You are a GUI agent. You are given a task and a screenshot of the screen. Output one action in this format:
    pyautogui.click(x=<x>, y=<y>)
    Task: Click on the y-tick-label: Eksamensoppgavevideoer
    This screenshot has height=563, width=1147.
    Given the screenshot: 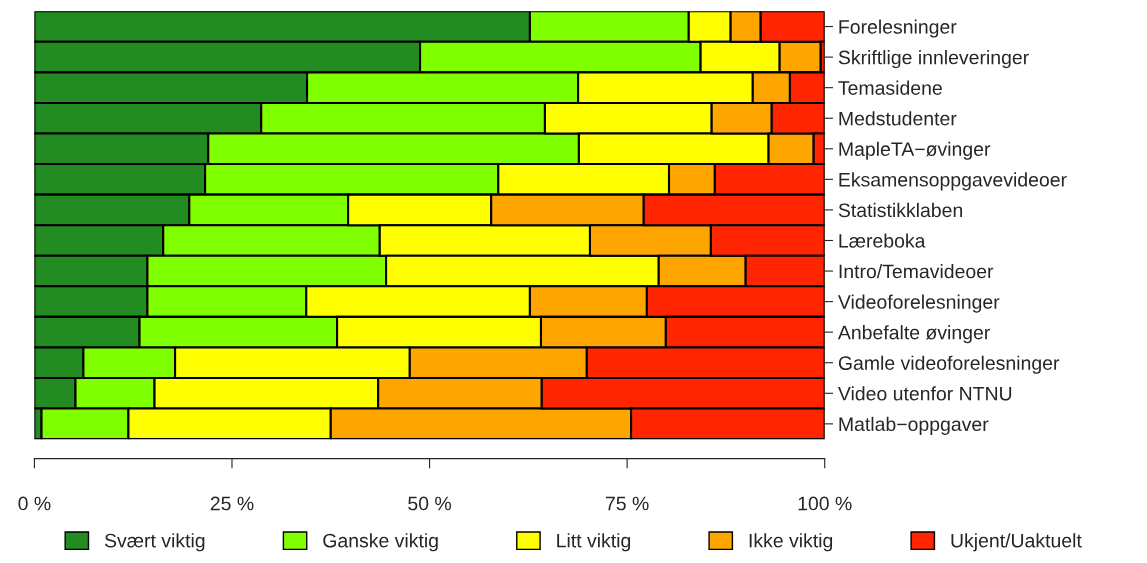 What is the action you would take?
    pyautogui.click(x=953, y=181)
    